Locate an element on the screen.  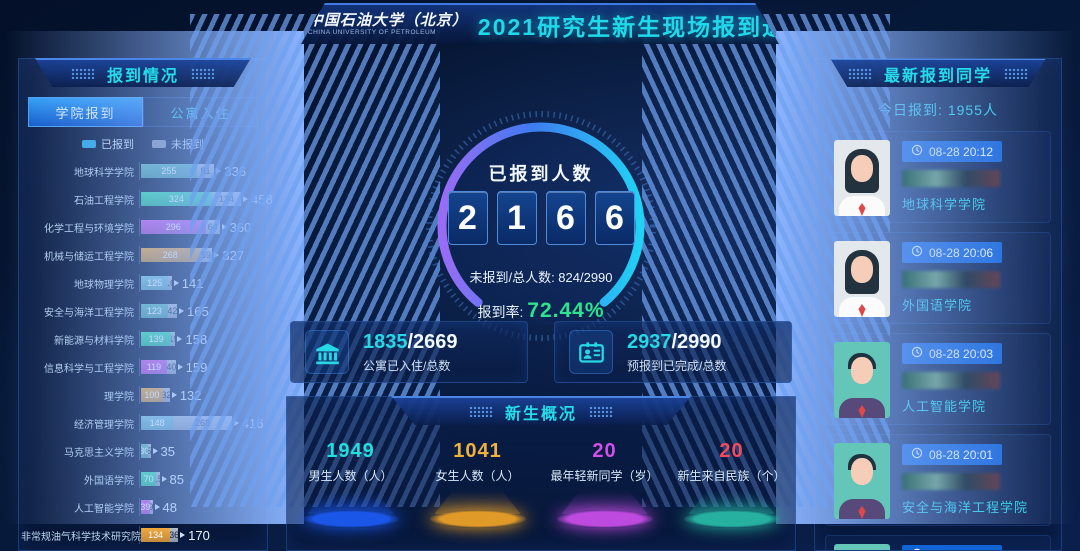
university-name: 中国石油大学（北京） CHINA UNIVERSITY OF PETROLEUM is located at coordinates (388, 24).